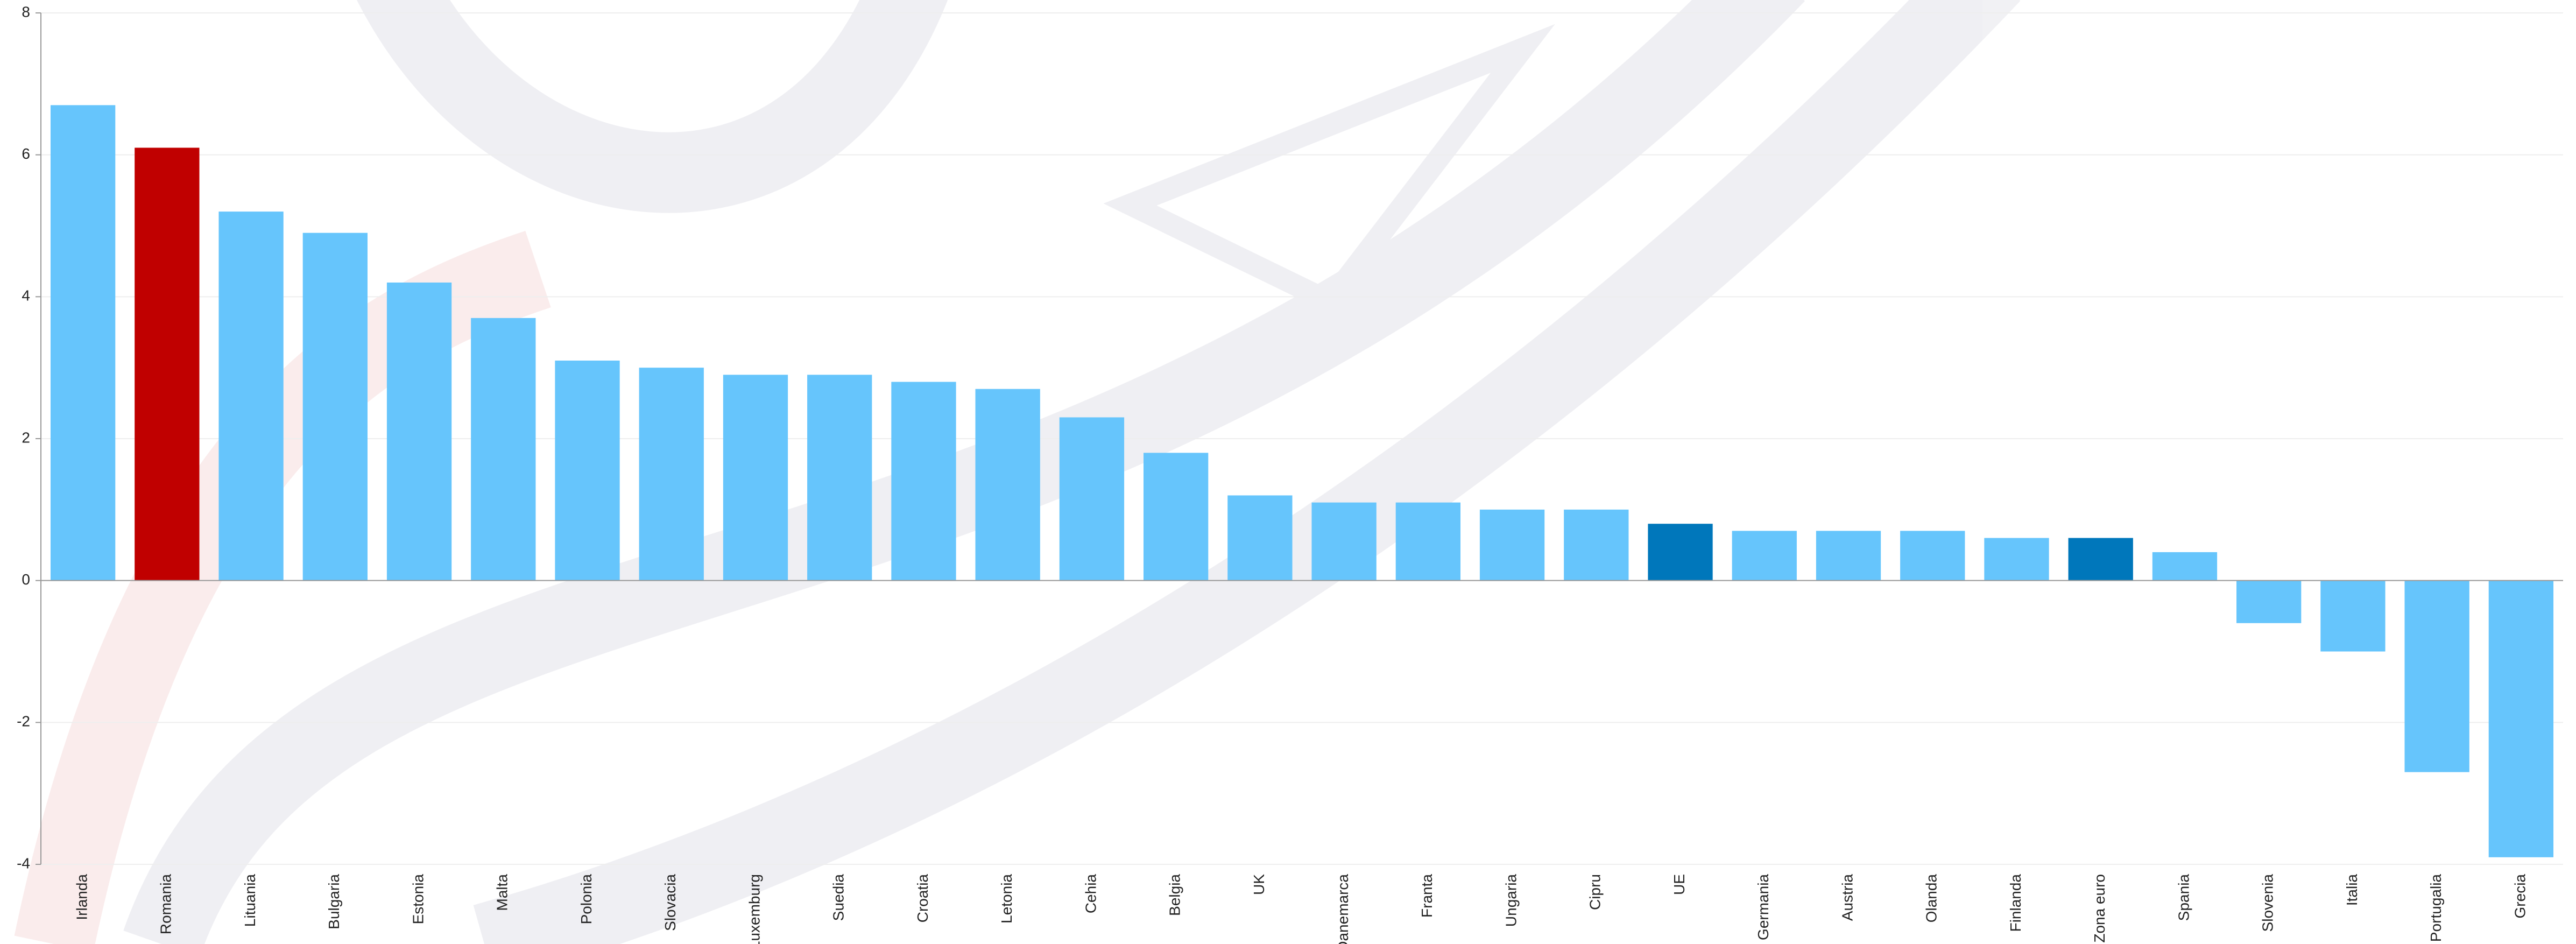 The height and width of the screenshot is (944, 2576). I want to click on x-tick-label: Austria, so click(1847, 898).